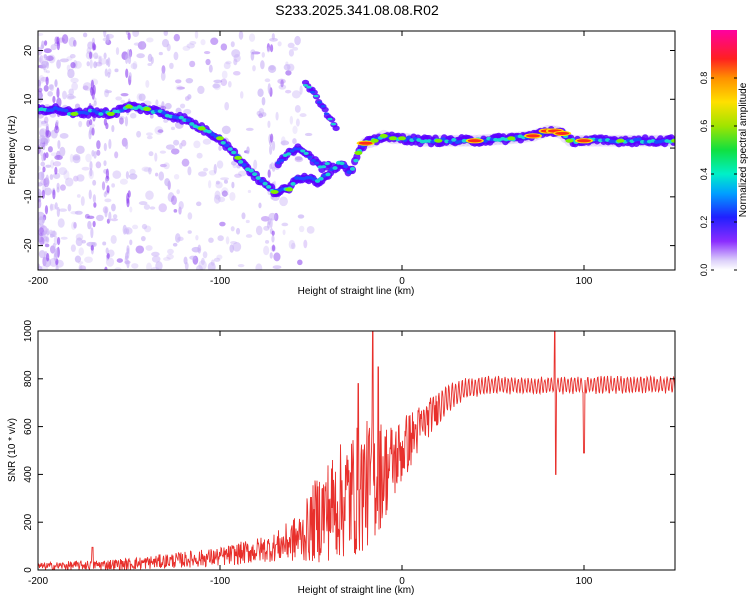 This screenshot has height=600, width=750. What do you see at coordinates (28, 378) in the screenshot?
I see `snr-y-tick-label: 800` at bounding box center [28, 378].